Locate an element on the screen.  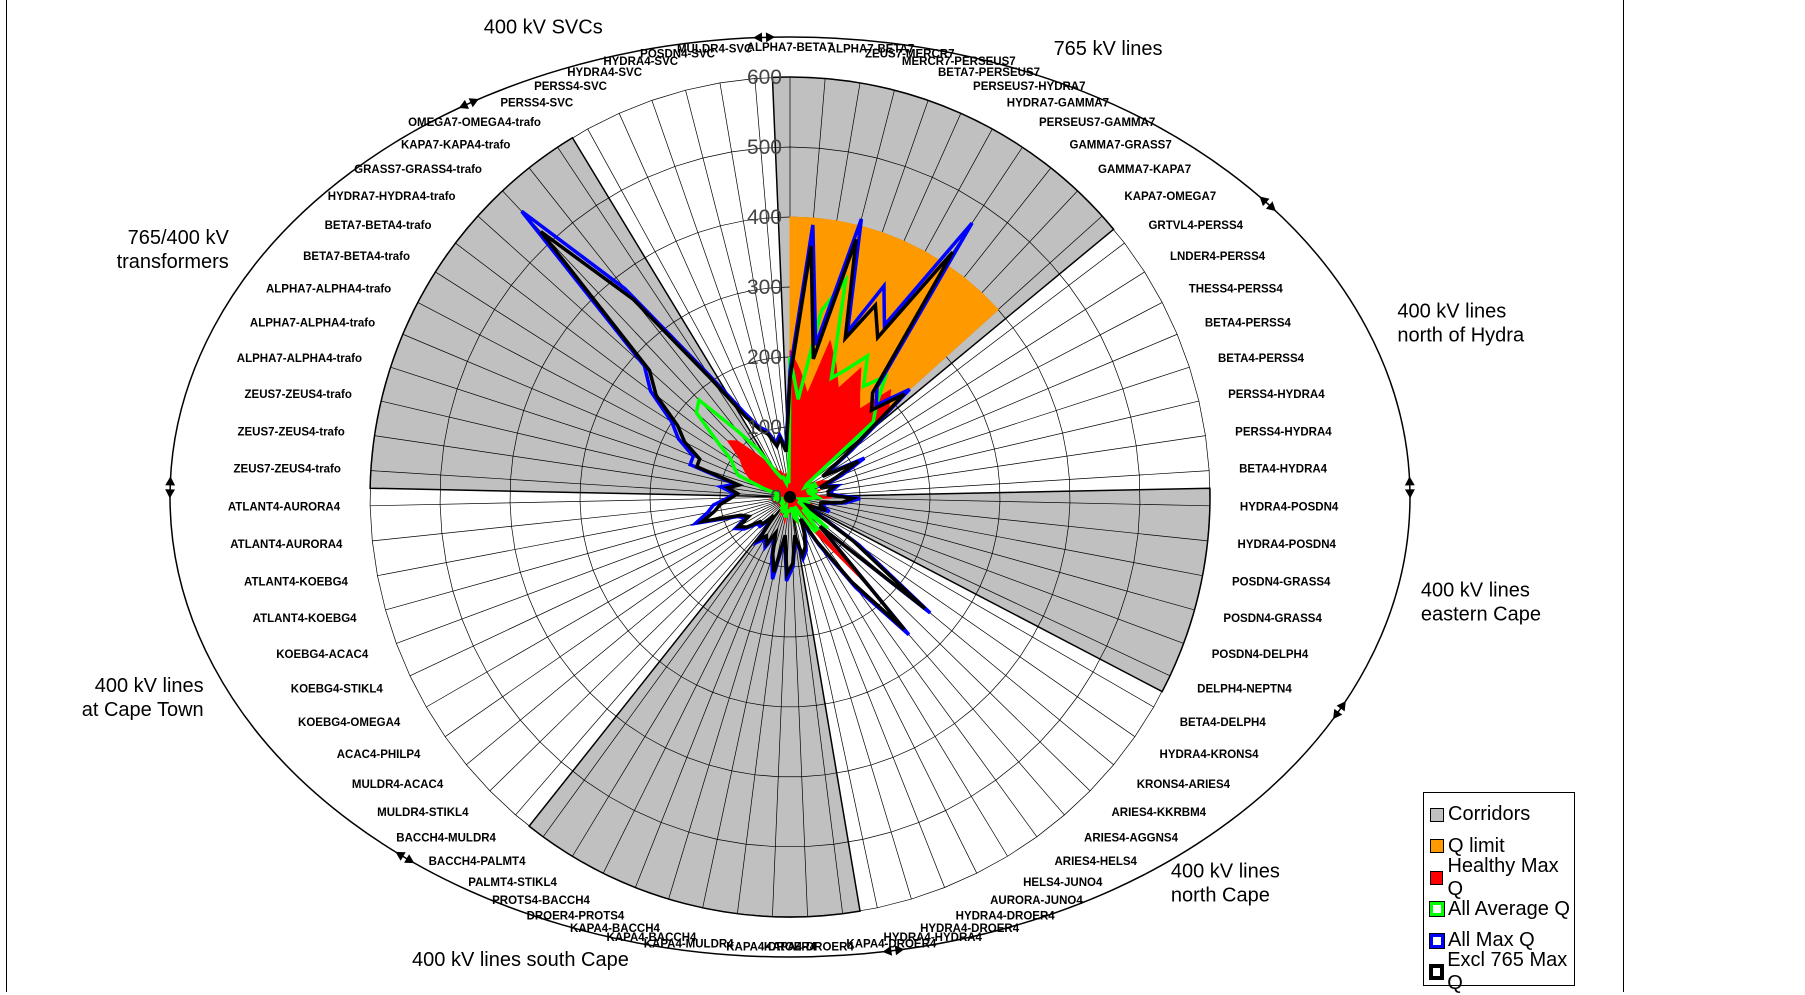
spoke-label-22: POSDN4-GRASS4 is located at coordinates (1272, 619).